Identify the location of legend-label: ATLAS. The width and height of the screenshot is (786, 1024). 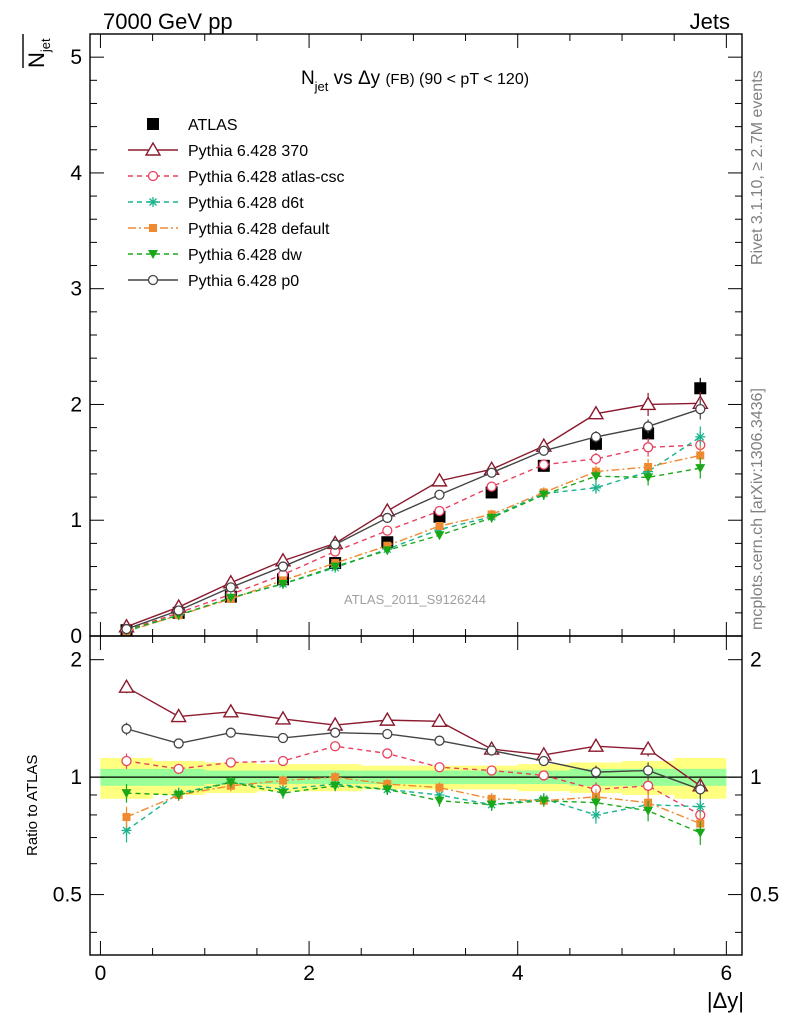
(213, 125).